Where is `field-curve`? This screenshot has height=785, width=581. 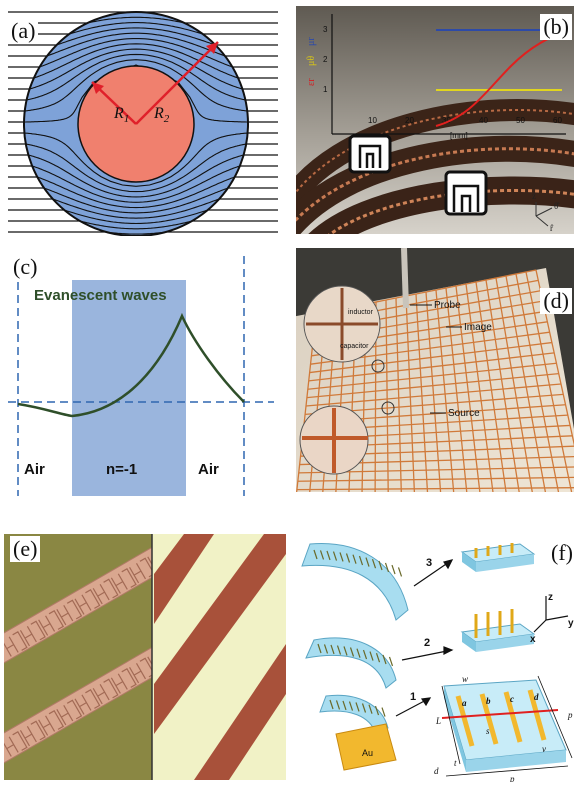
field-curve is located at coordinates (131, 365).